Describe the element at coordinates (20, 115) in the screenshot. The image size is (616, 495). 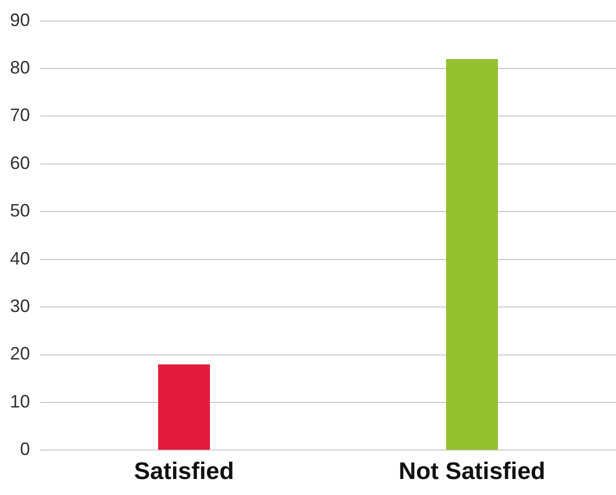
I see `y-tick-label: 70` at that location.